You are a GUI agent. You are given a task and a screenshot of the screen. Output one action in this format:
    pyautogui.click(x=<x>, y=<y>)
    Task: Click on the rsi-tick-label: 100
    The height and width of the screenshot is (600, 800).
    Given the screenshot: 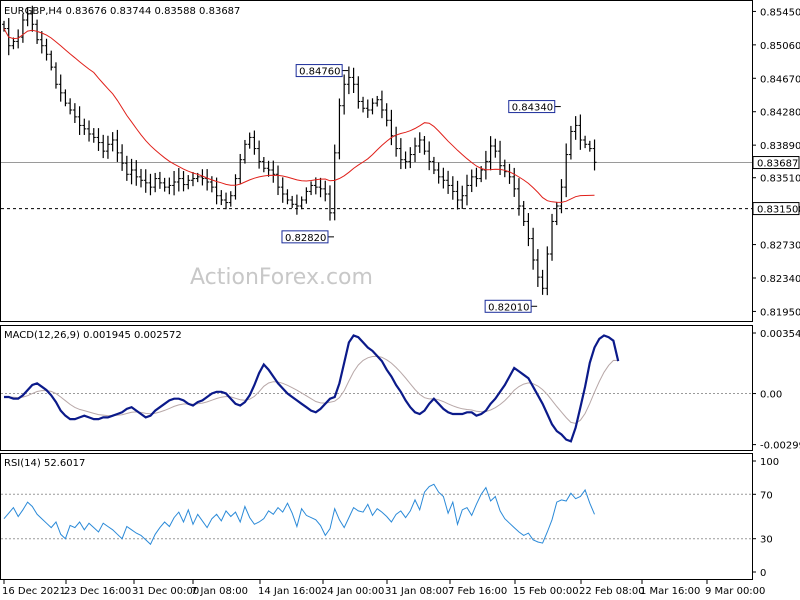 What is the action you would take?
    pyautogui.click(x=769, y=462)
    